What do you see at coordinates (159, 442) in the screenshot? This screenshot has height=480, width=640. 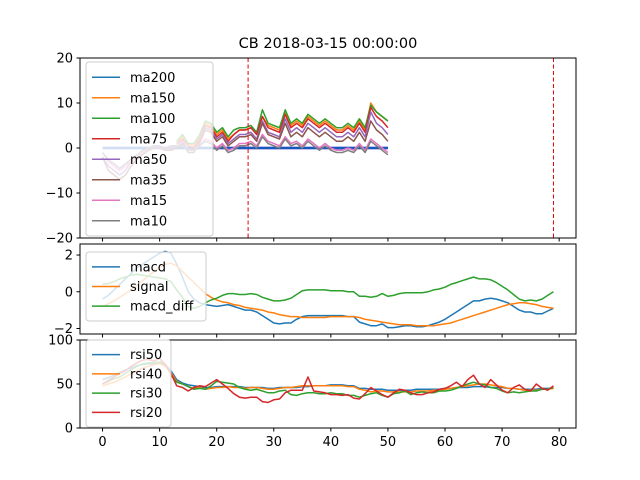 I see `x-tick-label: 10` at bounding box center [159, 442].